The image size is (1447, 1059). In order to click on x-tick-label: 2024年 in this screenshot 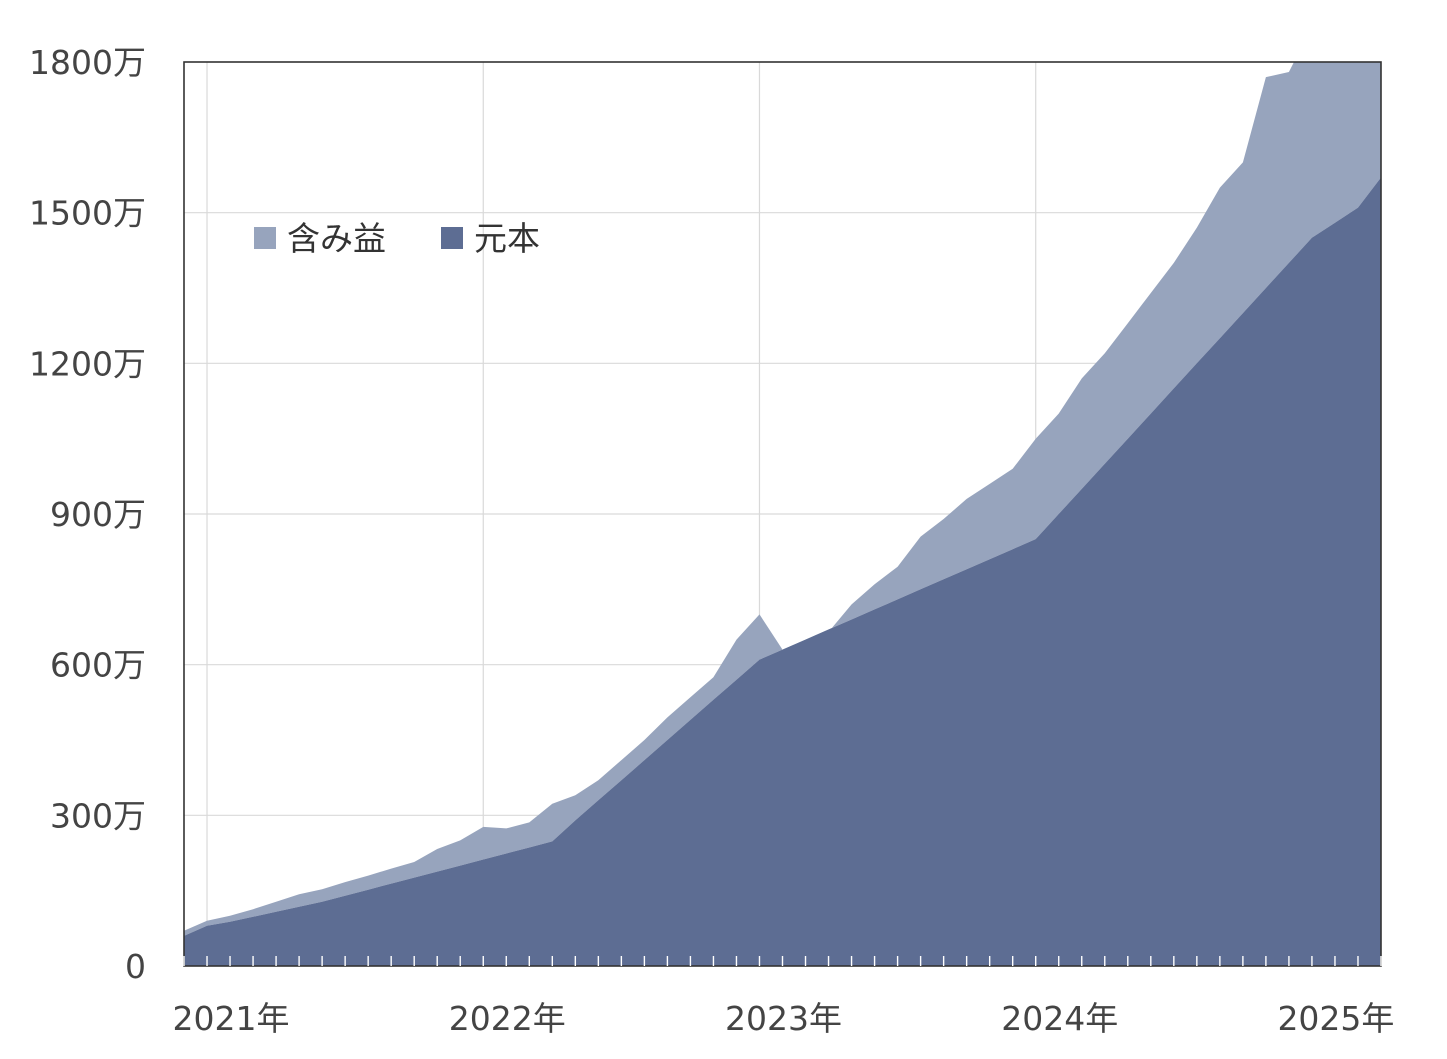, I will do `click(1059, 1018)`.